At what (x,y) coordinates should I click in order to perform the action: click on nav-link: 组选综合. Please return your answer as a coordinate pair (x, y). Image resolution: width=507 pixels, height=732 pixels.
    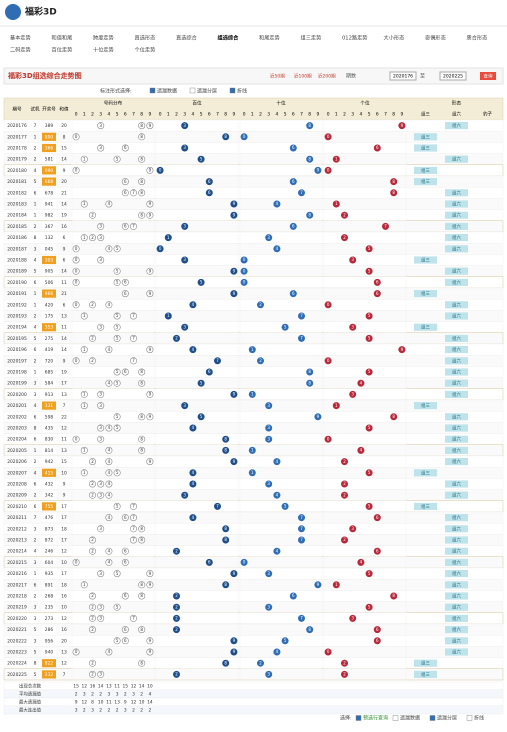
    Looking at the image, I should click on (229, 38).